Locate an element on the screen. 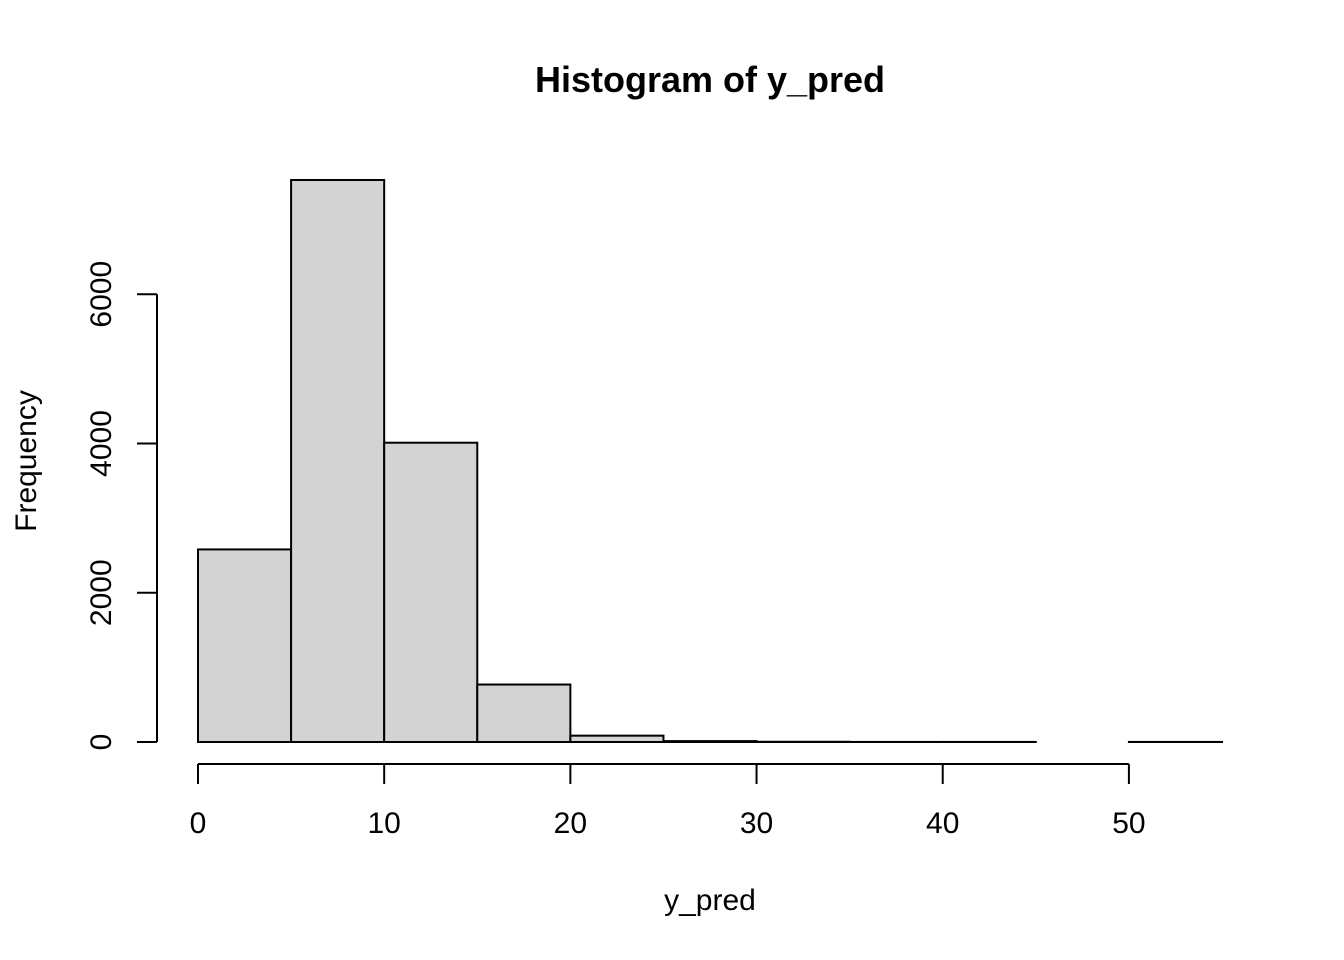  y-tick-label-2: 4000 is located at coordinates (101, 443).